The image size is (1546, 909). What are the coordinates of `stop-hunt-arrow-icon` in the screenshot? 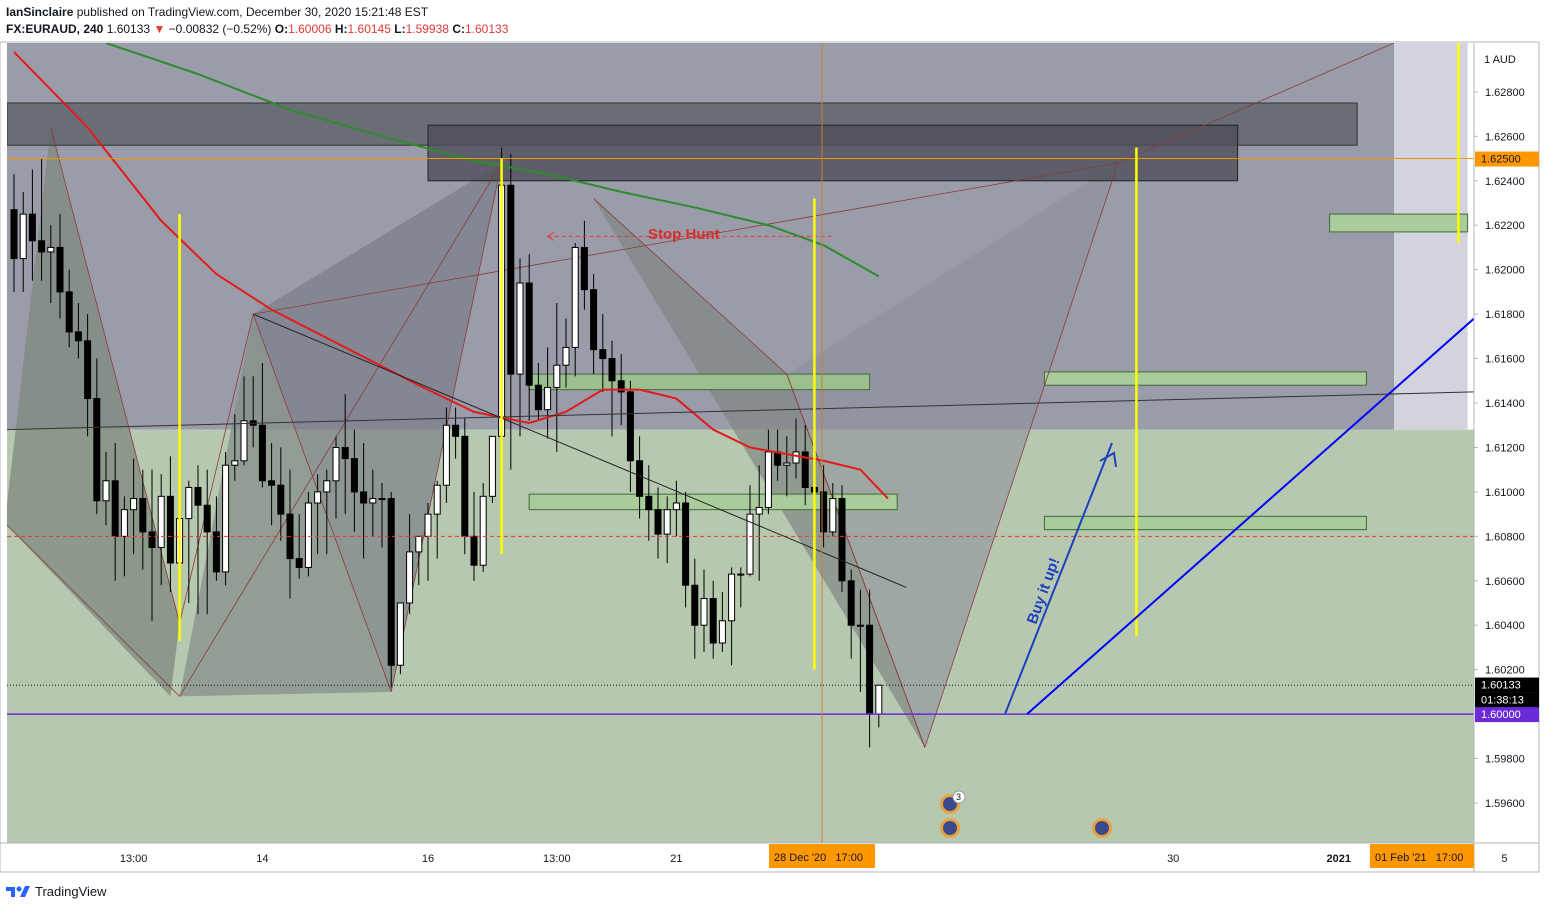 It's located at (550, 236).